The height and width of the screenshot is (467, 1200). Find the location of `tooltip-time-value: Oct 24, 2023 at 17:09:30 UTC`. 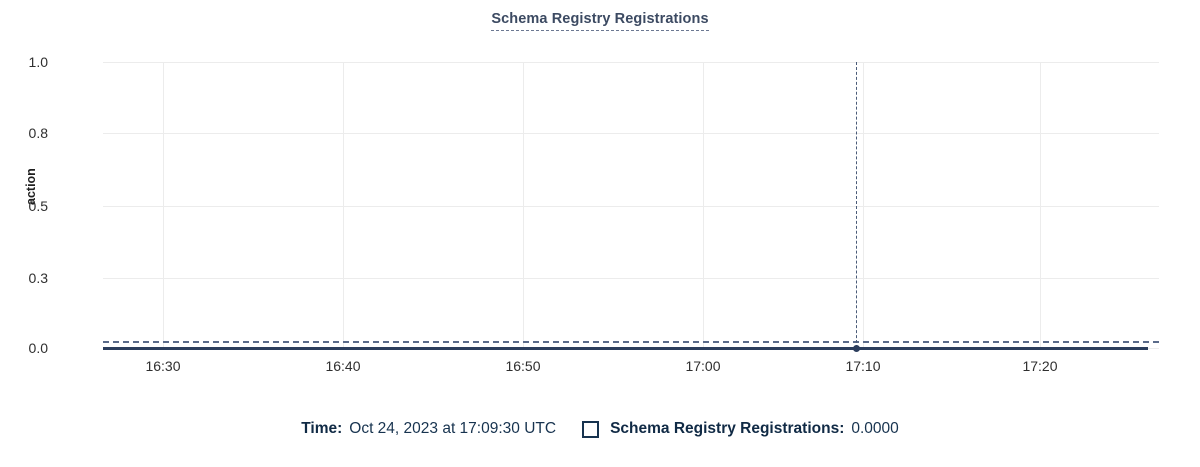

tooltip-time-value: Oct 24, 2023 at 17:09:30 UTC is located at coordinates (453, 428).